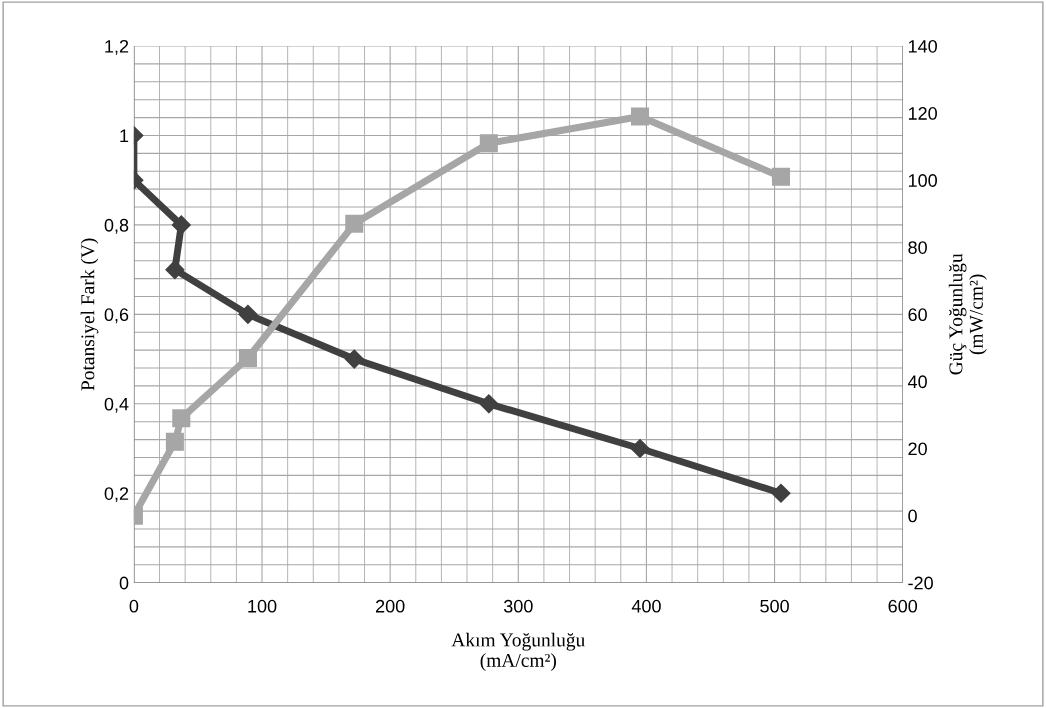 The width and height of the screenshot is (1046, 708). I want to click on y2-tick-label: 20, so click(917, 449).